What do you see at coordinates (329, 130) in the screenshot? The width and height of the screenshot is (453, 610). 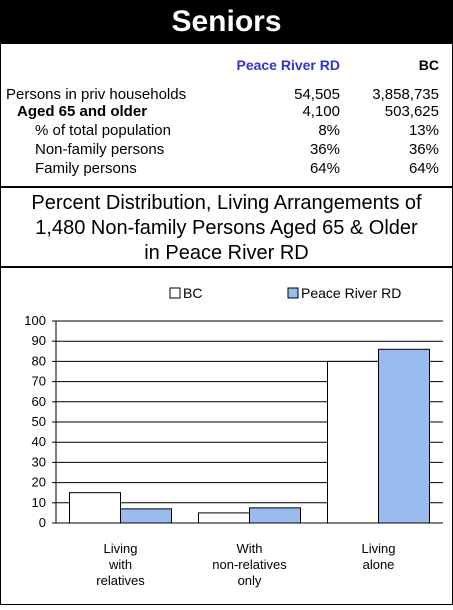 I see `row-value-peace-river: 8%` at bounding box center [329, 130].